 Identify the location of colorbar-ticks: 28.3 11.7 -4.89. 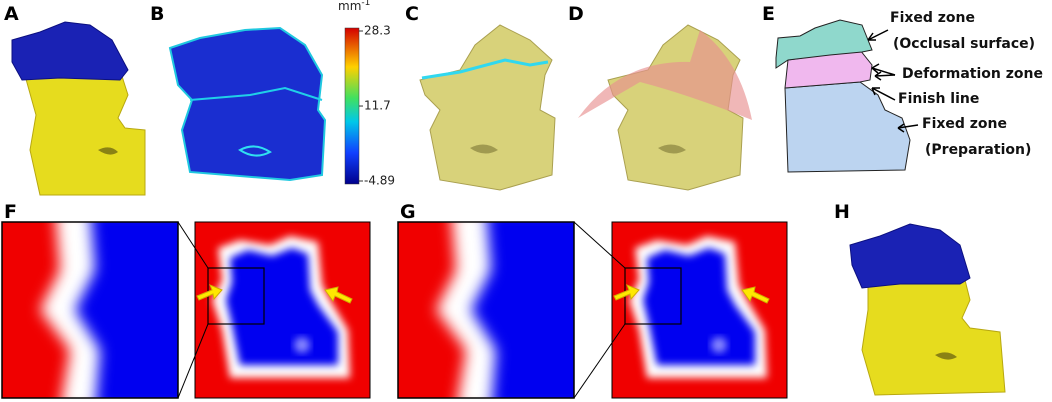
(377, 106).